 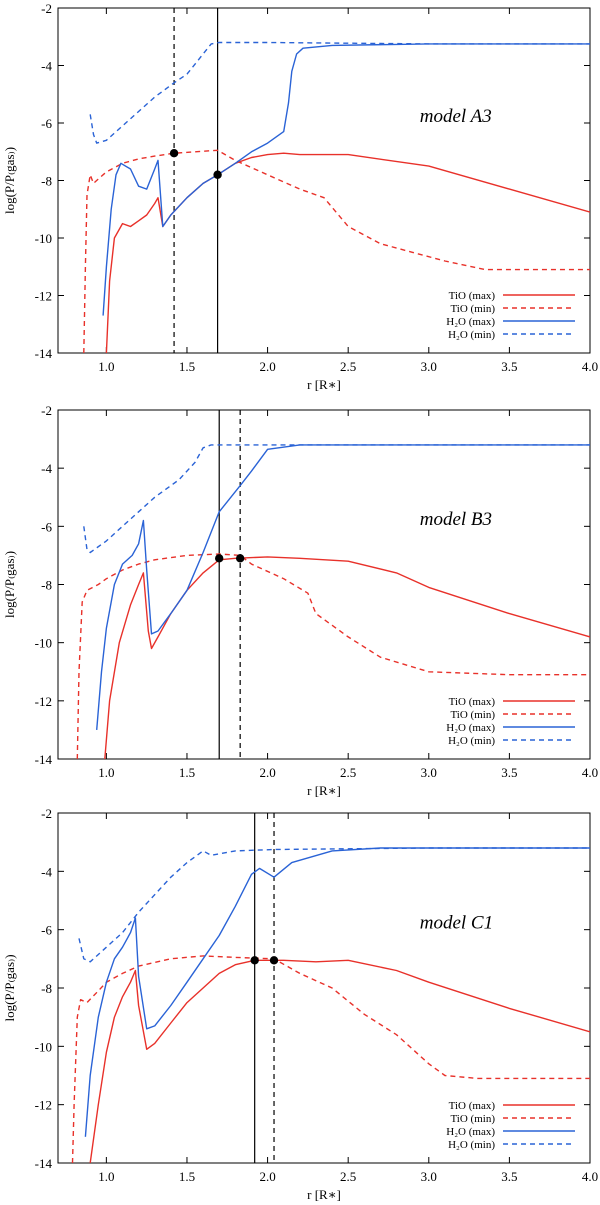 What do you see at coordinates (456, 923) in the screenshot?
I see `model-annotation: model C1` at bounding box center [456, 923].